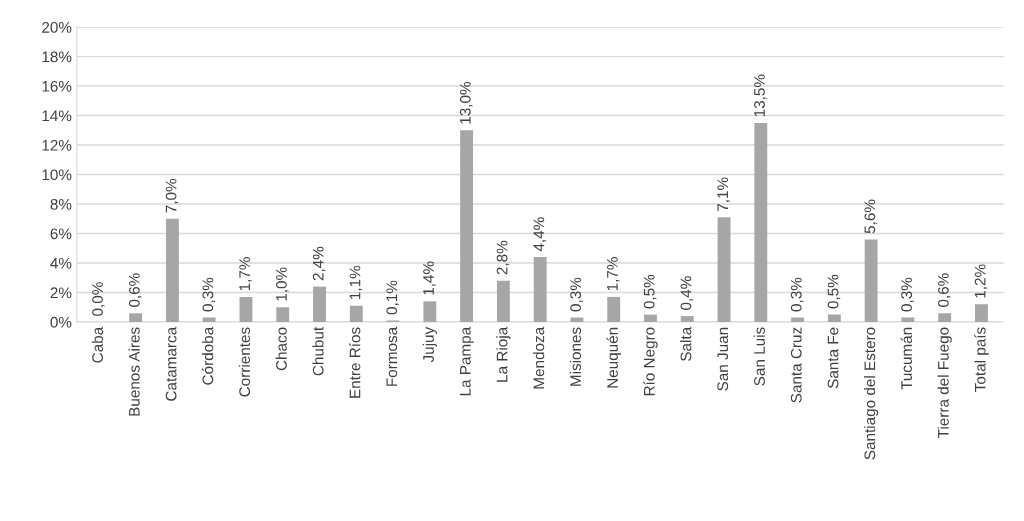 Image resolution: width=1024 pixels, height=521 pixels. What do you see at coordinates (467, 361) in the screenshot?
I see `x-tick-label: La Pampa` at bounding box center [467, 361].